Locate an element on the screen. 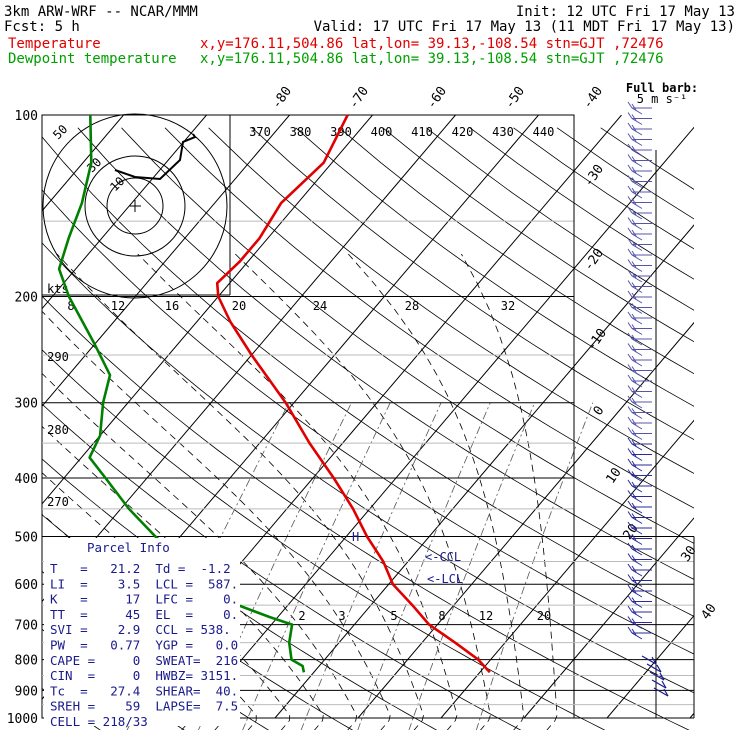 The image size is (740, 740). theta-label: 370 is located at coordinates (260, 132).